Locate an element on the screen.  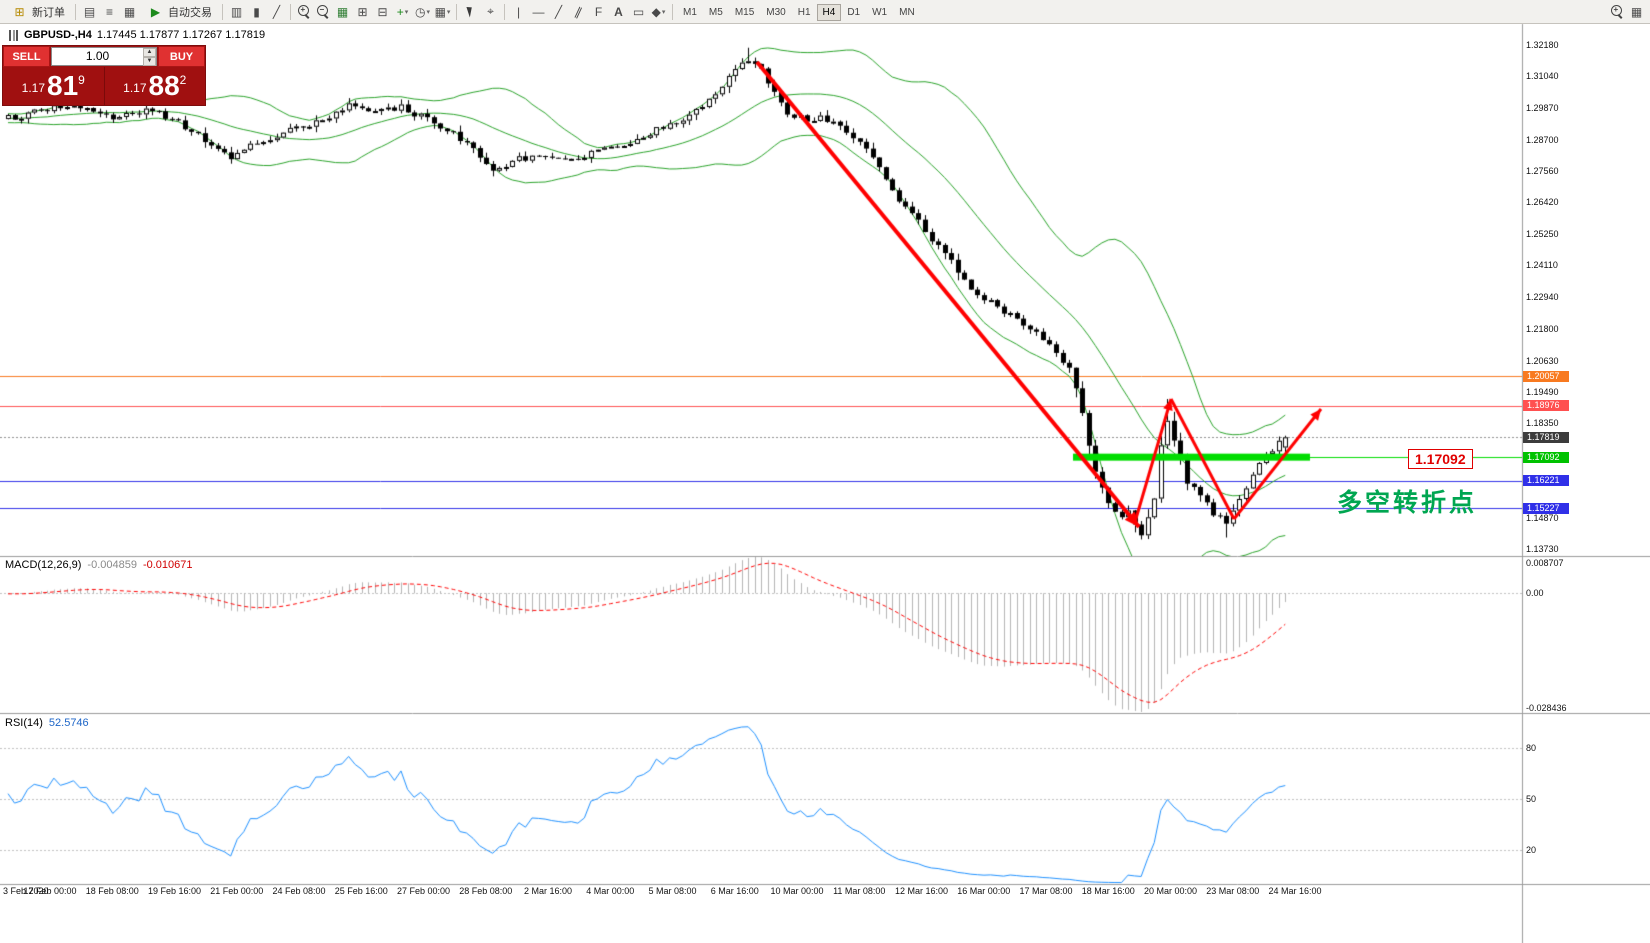
symbol-title: GBPUSD-,H4 is located at coordinates (58, 35).